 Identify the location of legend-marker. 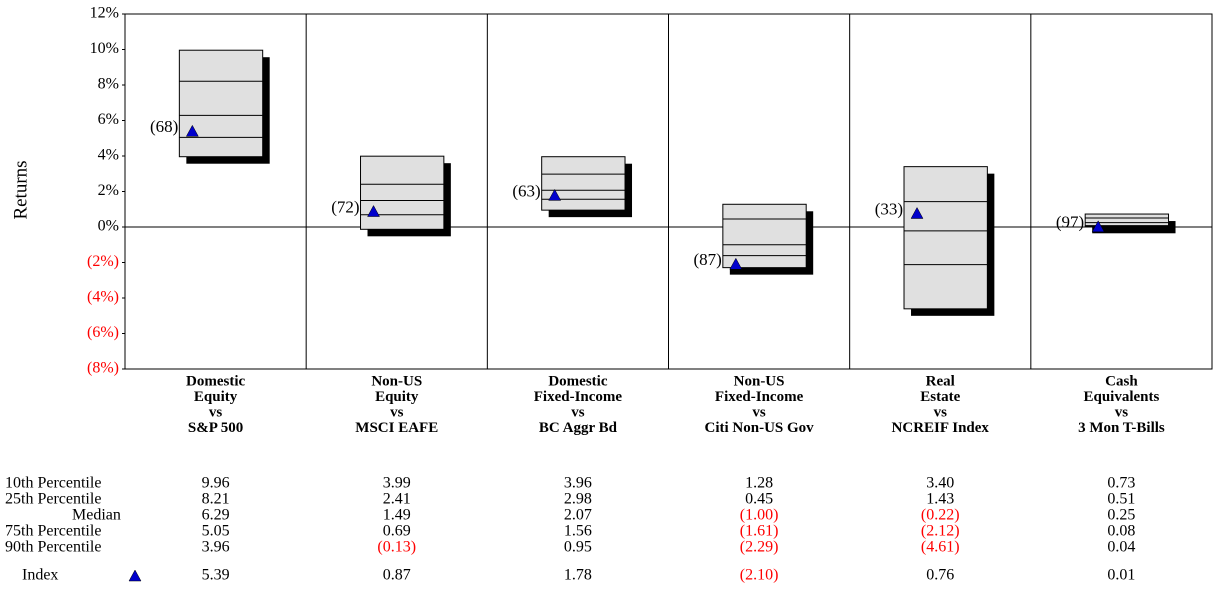
(135, 575).